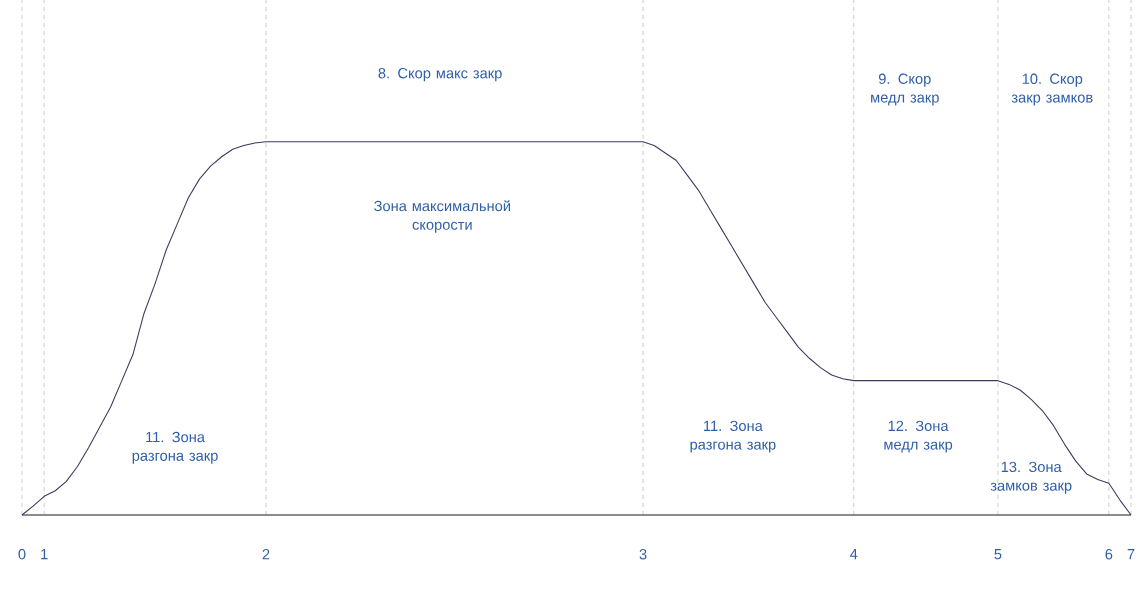 The height and width of the screenshot is (604, 1148). Describe the element at coordinates (643, 554) in the screenshot. I see `x-tick-label: 3` at that location.